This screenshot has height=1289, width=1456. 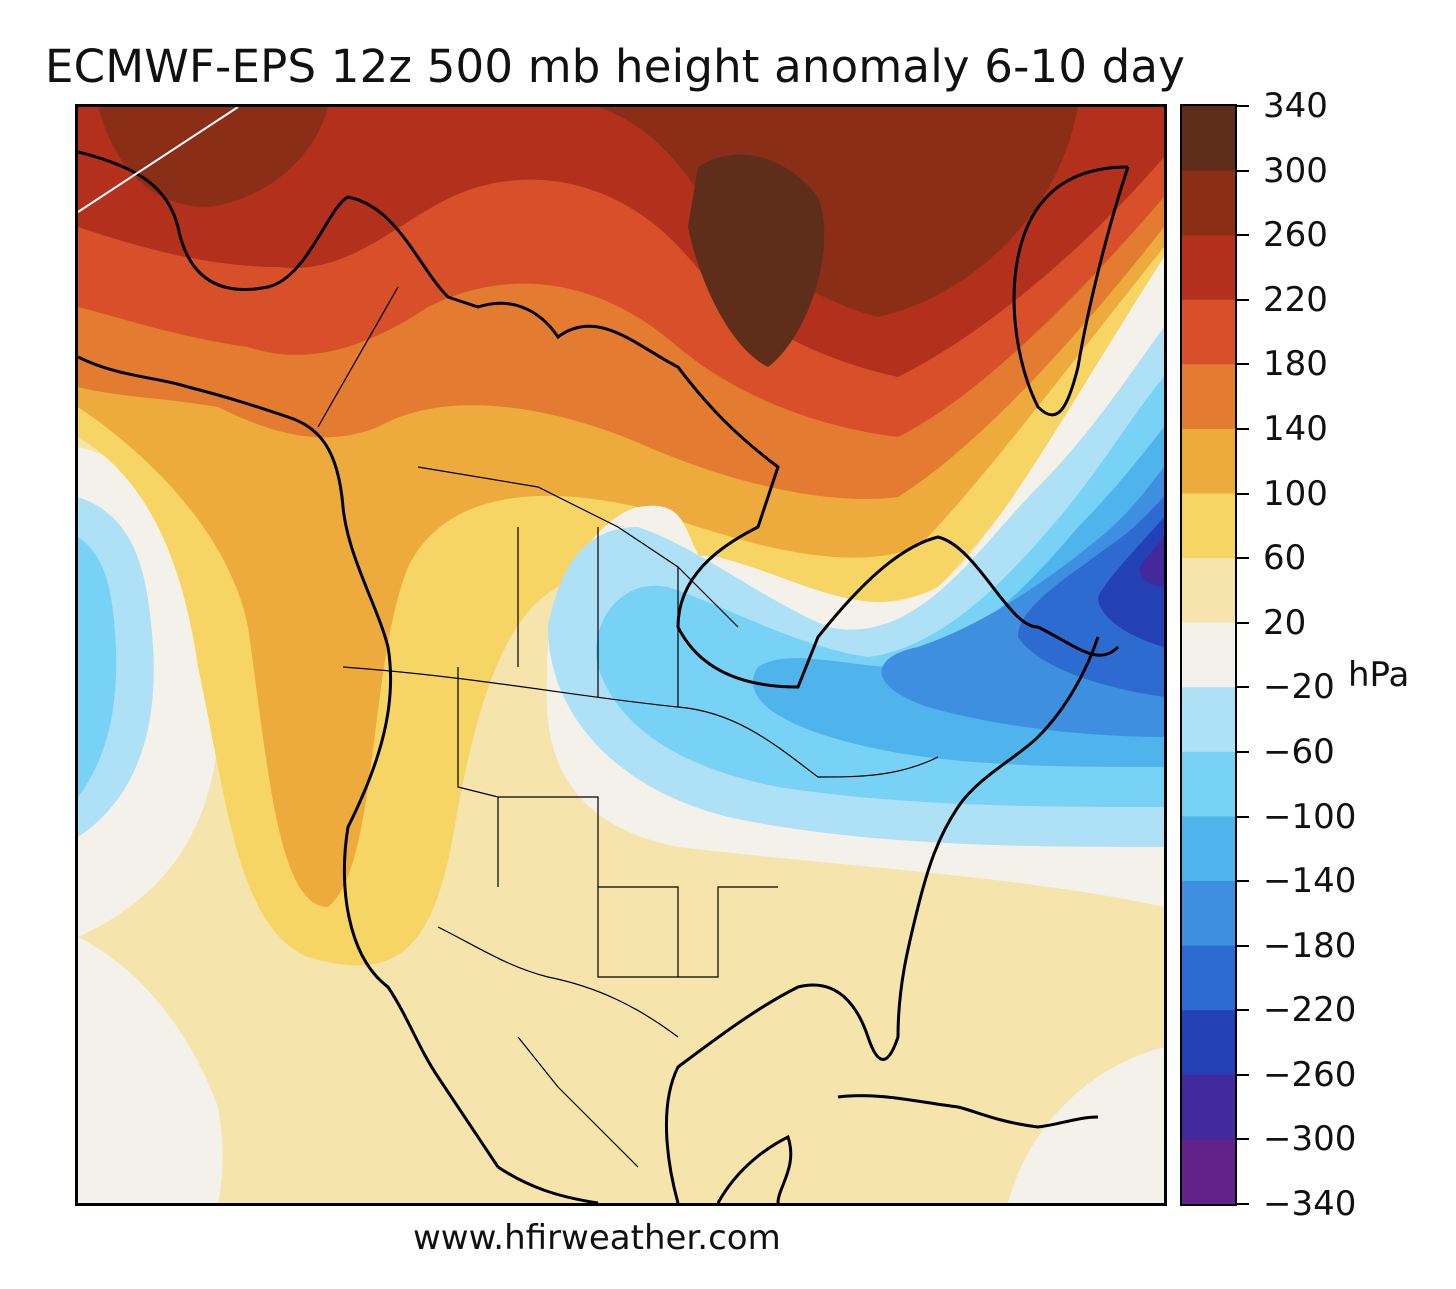 What do you see at coordinates (1379, 675) in the screenshot?
I see `colorbar-unit: hPa` at bounding box center [1379, 675].